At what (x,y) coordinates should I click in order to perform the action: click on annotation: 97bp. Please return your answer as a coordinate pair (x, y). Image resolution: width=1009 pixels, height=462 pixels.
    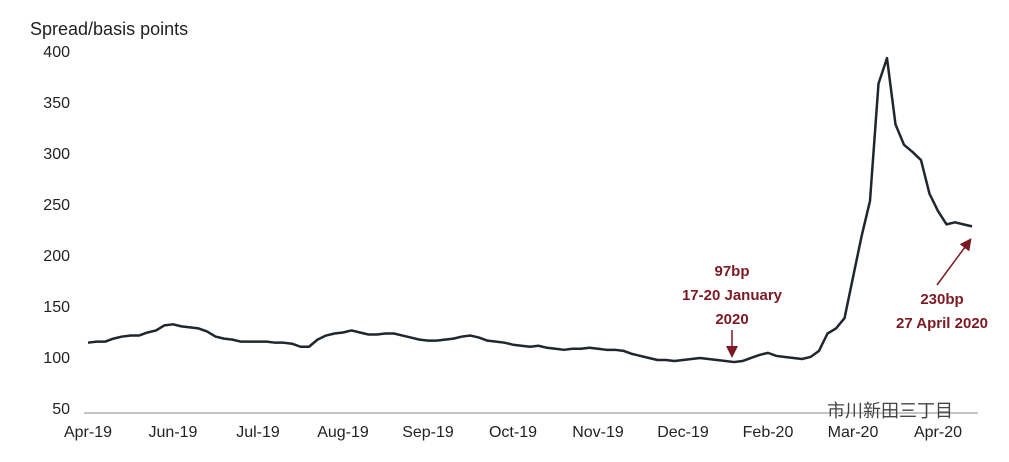
    Looking at the image, I should click on (731, 271).